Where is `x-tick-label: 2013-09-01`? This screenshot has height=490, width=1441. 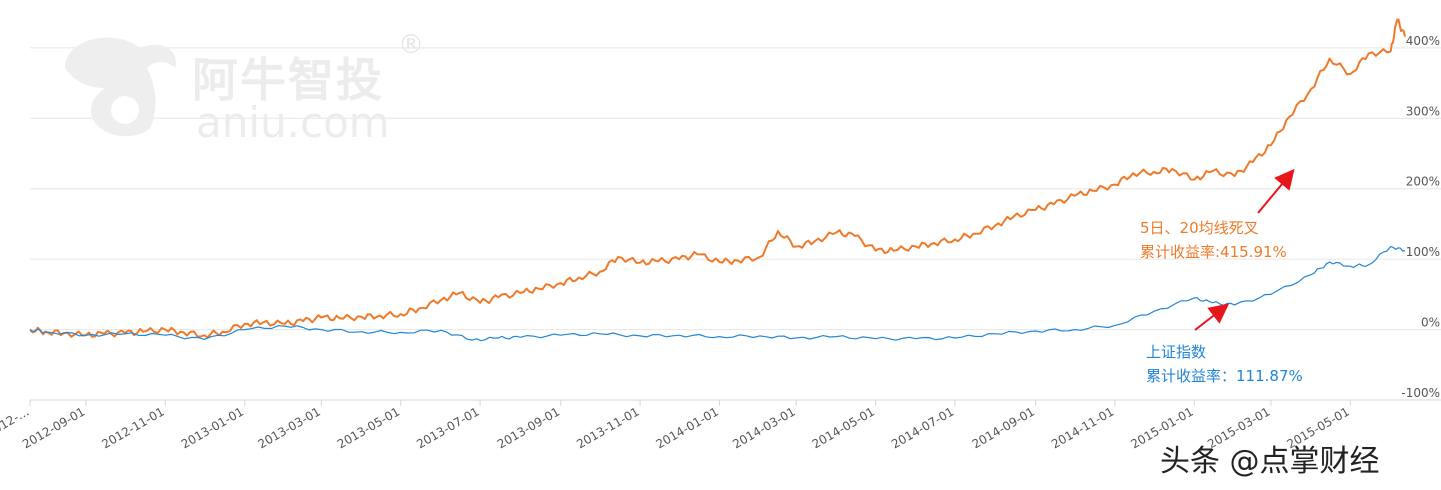
x-tick-label: 2013-09-01 is located at coordinates (528, 427).